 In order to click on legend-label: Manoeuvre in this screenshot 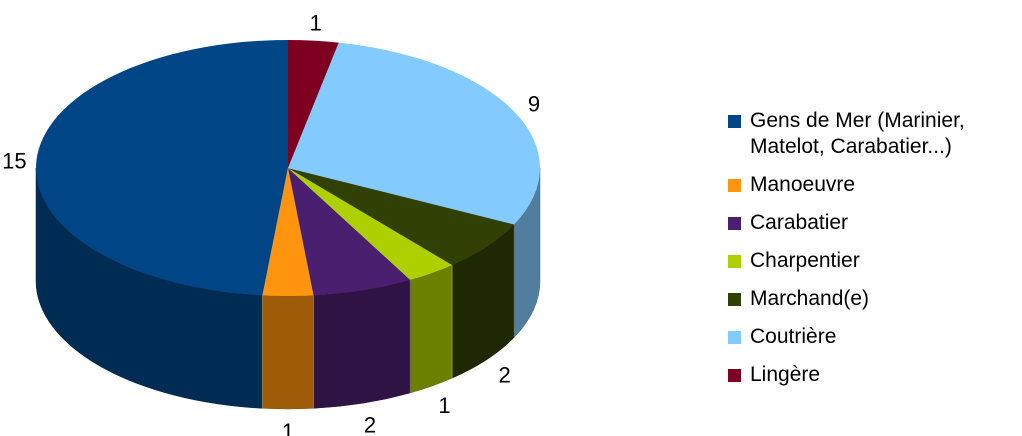, I will do `click(803, 184)`.